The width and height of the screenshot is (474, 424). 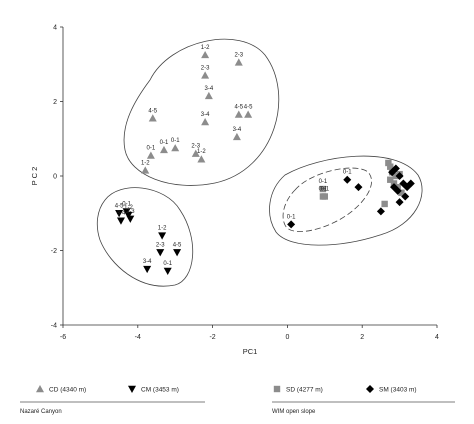 I want to click on legend-label-sd-4277-m: SD (4277 m), so click(x=304, y=390).